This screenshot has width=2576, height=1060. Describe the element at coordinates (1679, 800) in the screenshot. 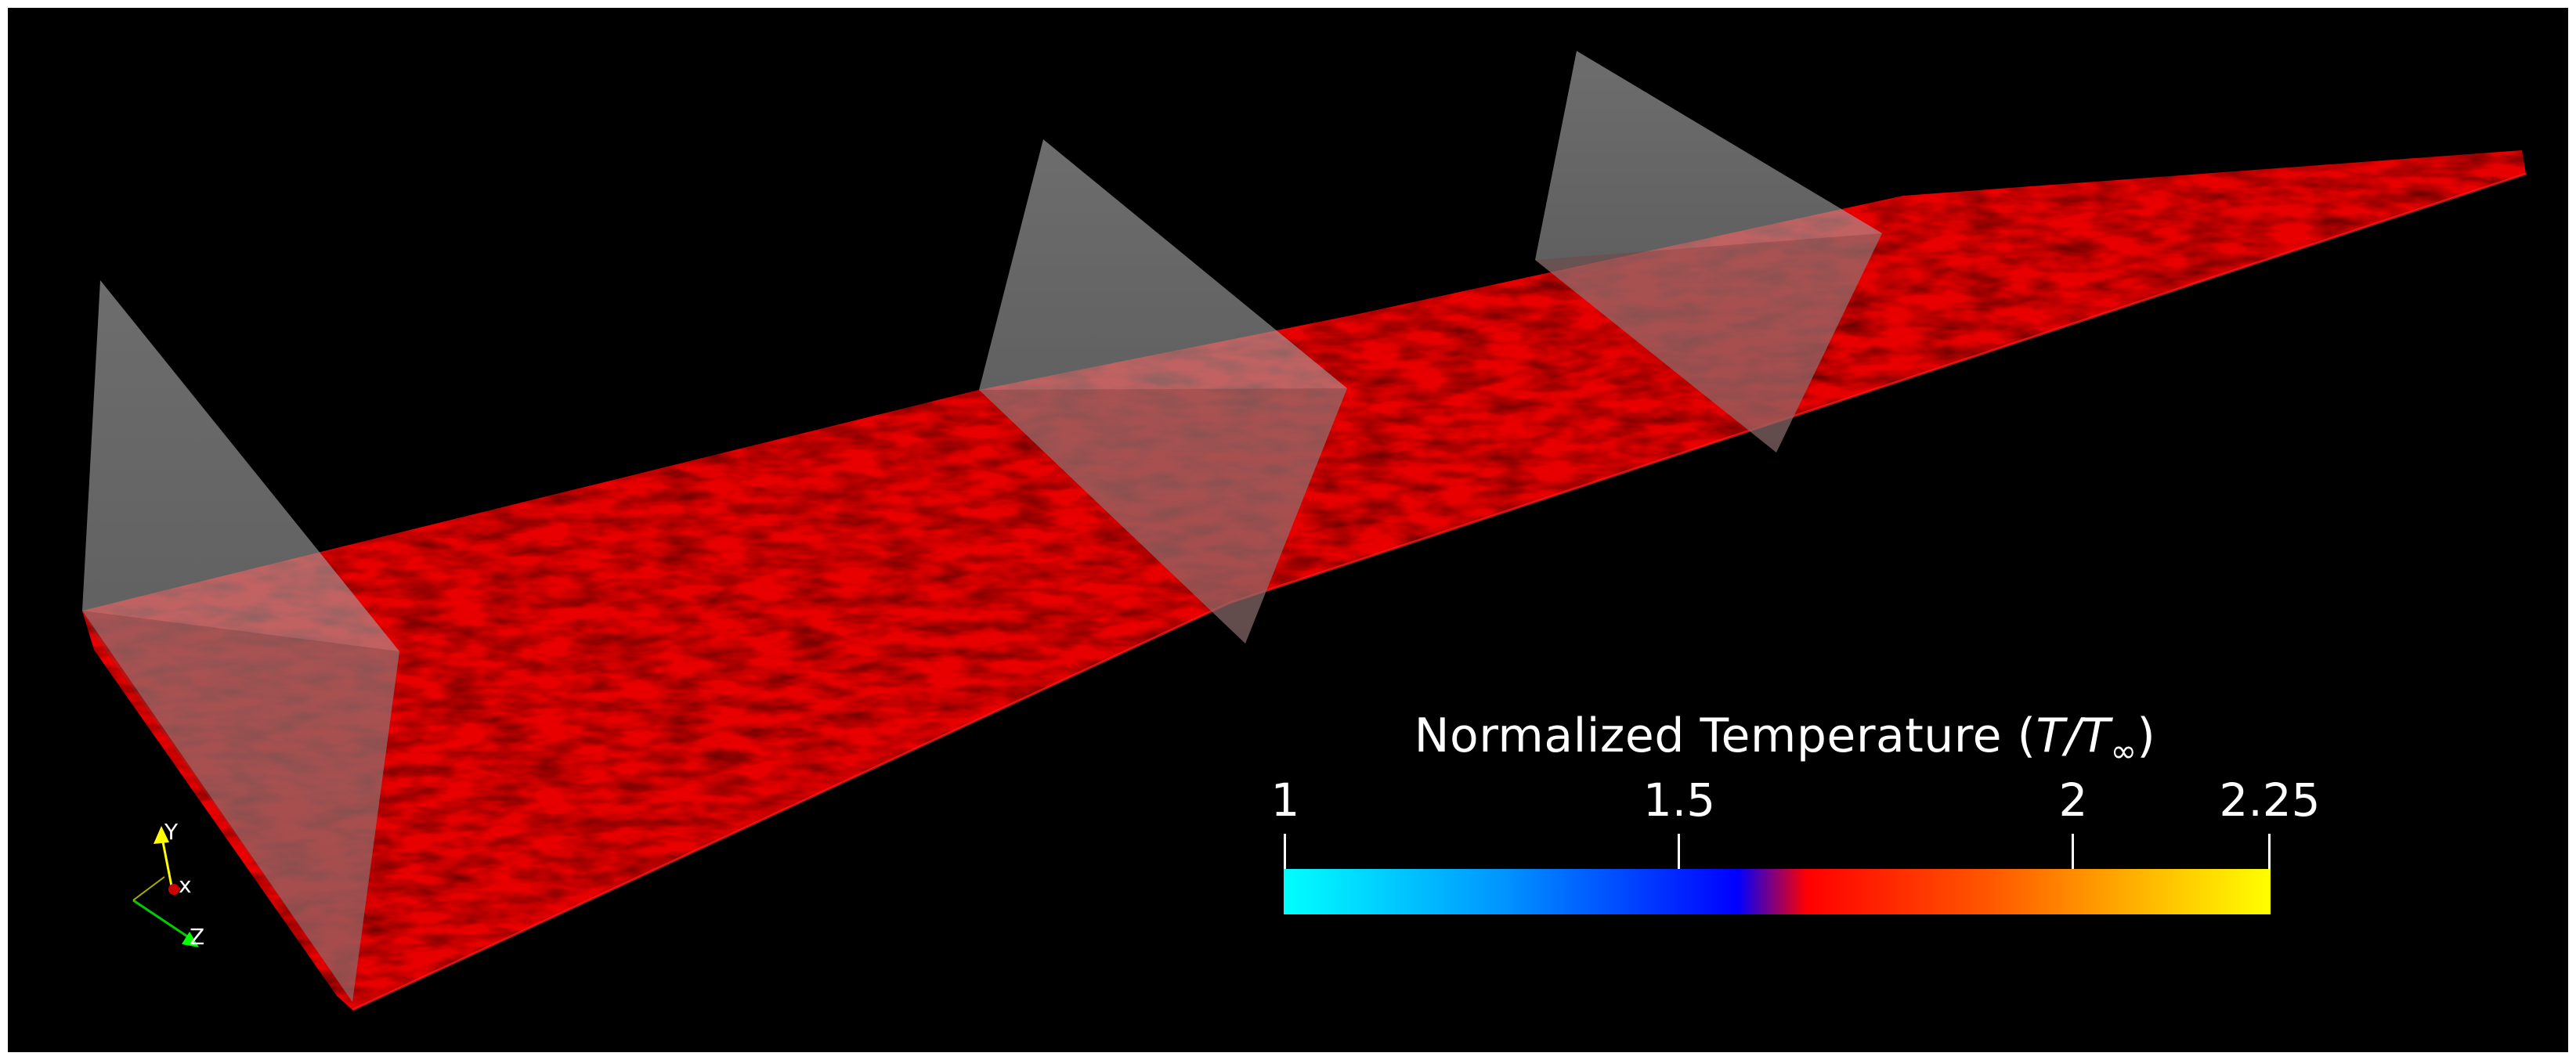

I see `colorbar-tick-label-1.5: 1.5` at that location.